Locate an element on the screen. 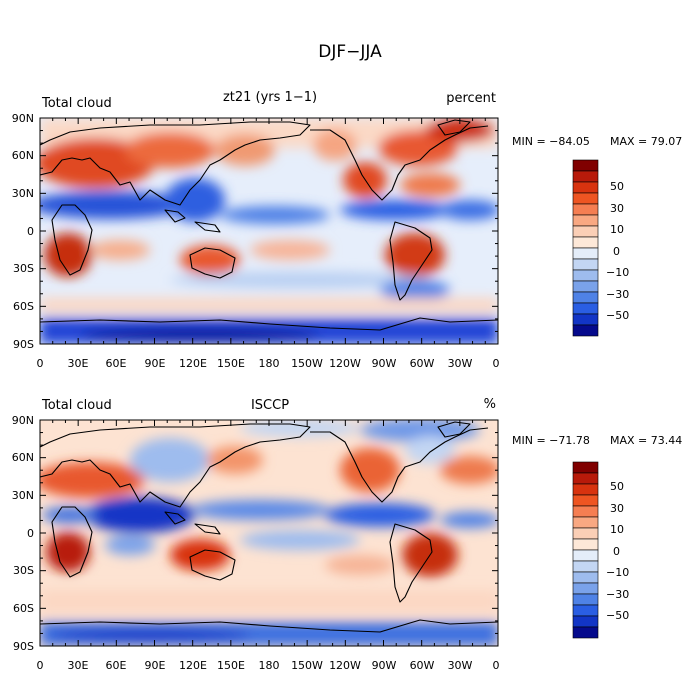 Image resolution: width=700 pixels, height=700 pixels. lon-tick-label: 30E is located at coordinates (78, 665).